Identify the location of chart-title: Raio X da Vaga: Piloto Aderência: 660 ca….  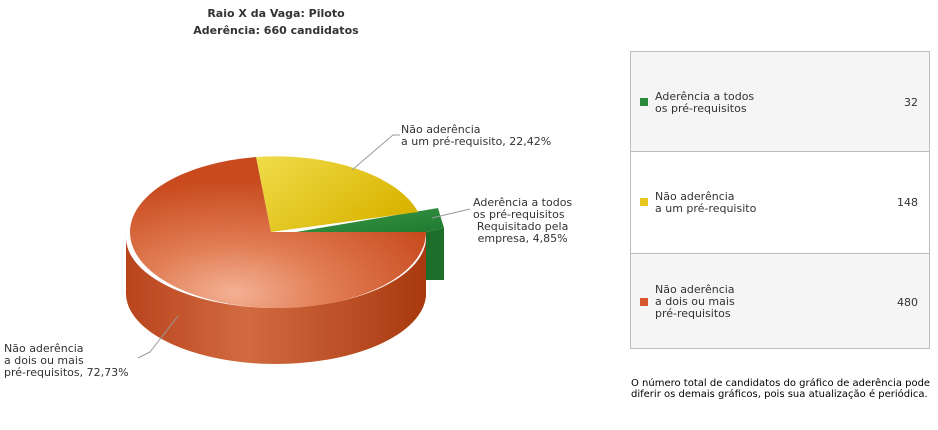
(276, 22).